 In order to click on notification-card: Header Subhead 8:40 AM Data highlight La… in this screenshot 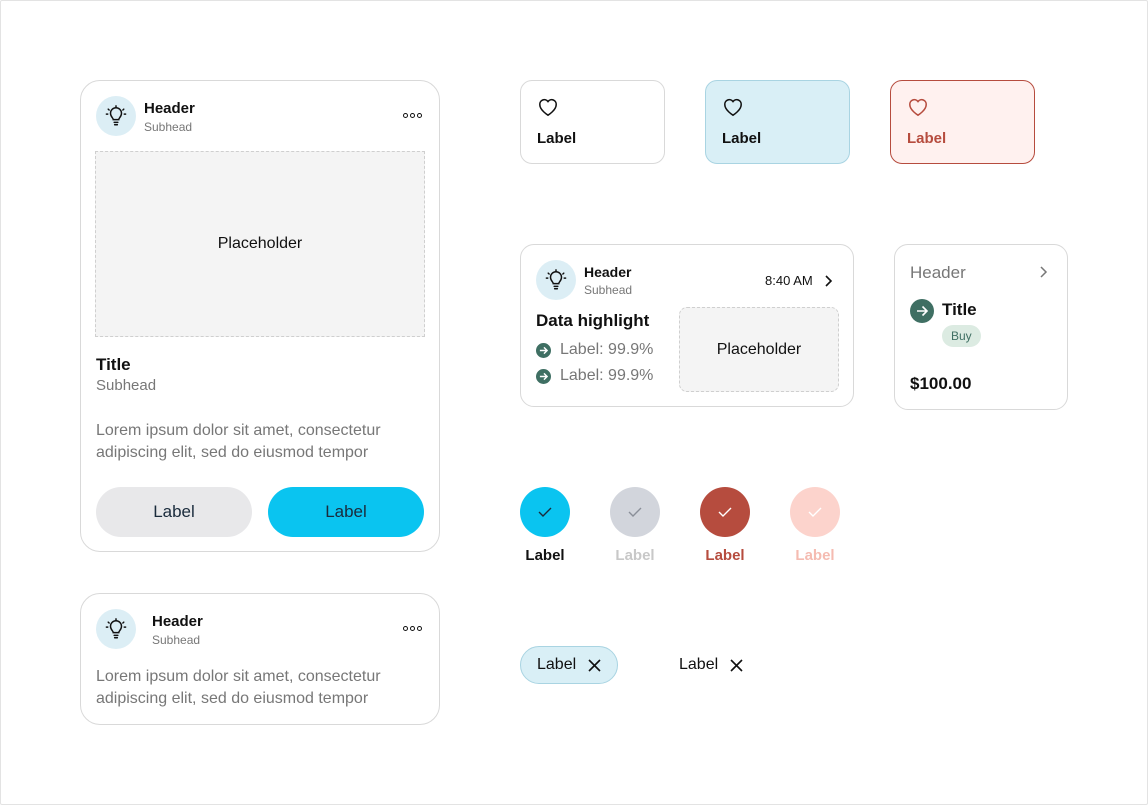, I will do `click(687, 325)`.